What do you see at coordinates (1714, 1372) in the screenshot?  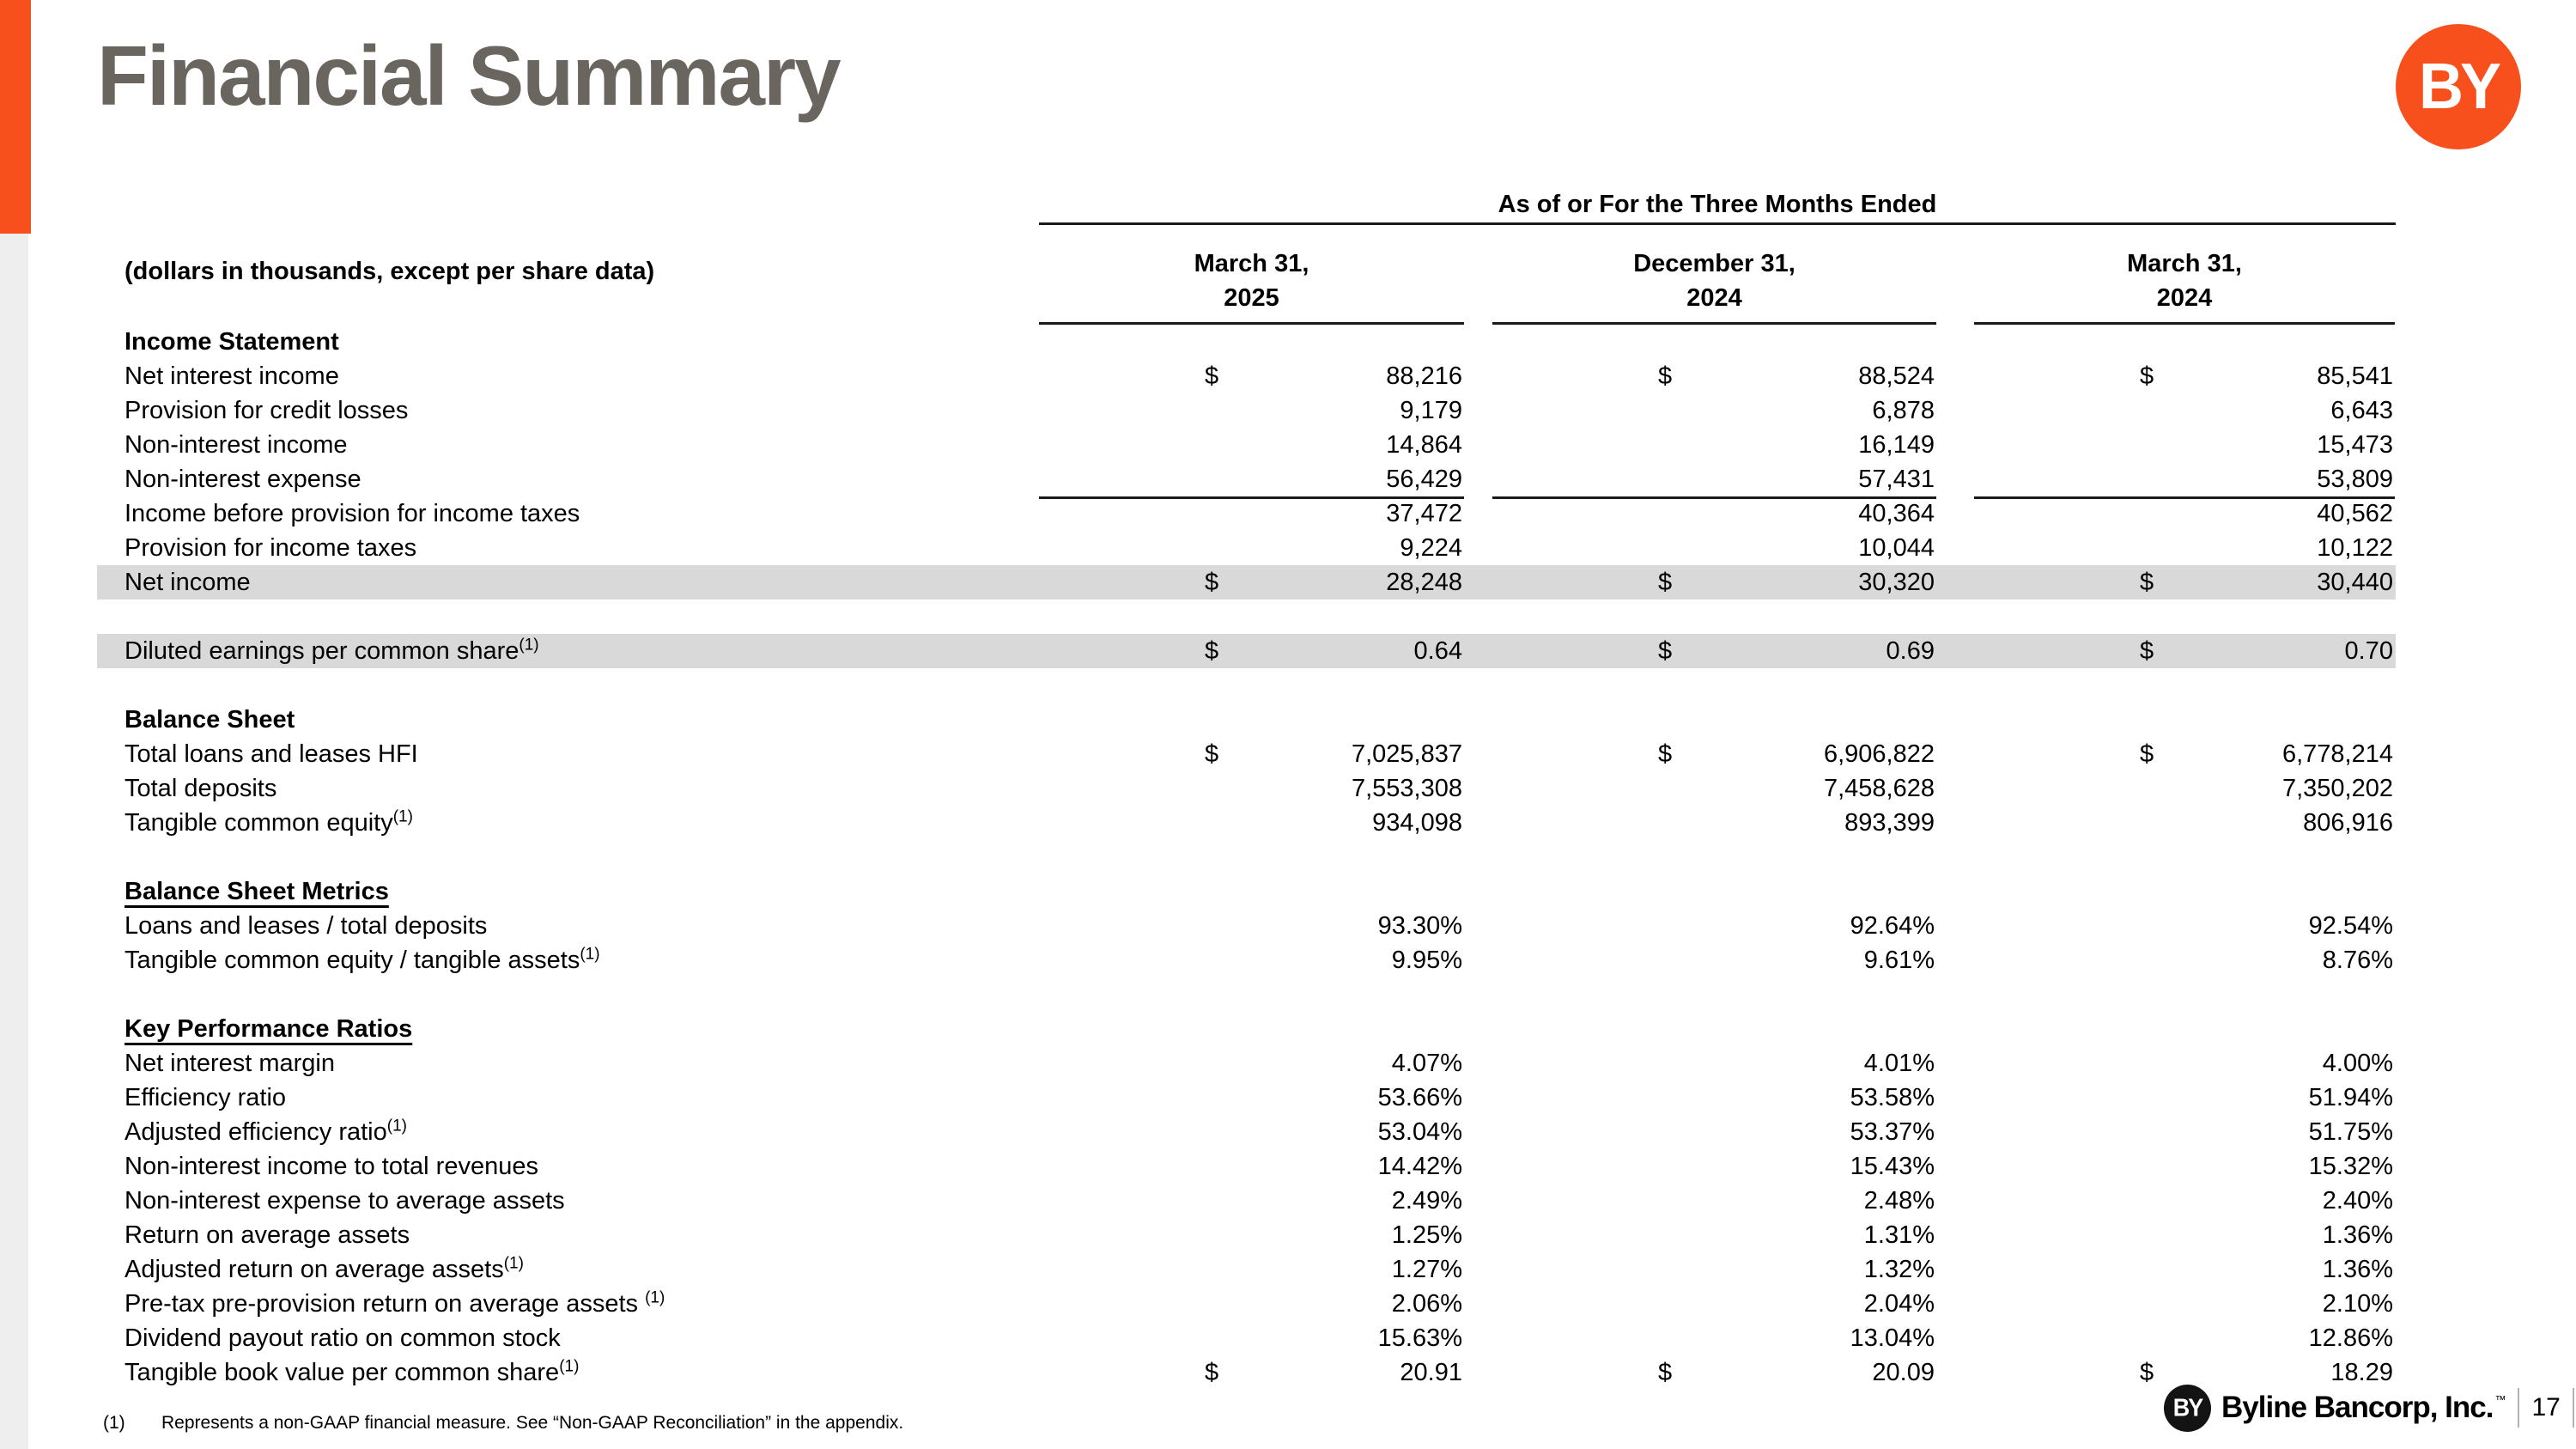 I see `cell-december-2024: $20.09` at bounding box center [1714, 1372].